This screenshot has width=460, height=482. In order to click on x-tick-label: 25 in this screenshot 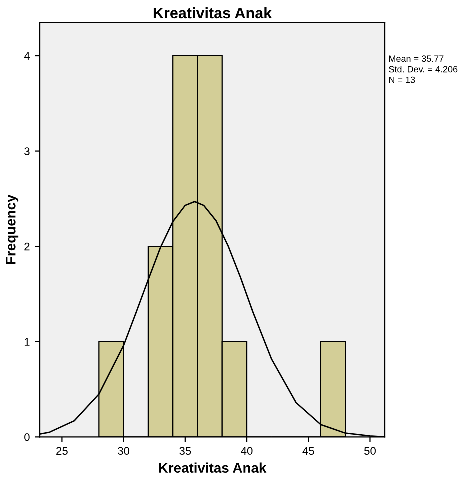, I will do `click(62, 451)`.